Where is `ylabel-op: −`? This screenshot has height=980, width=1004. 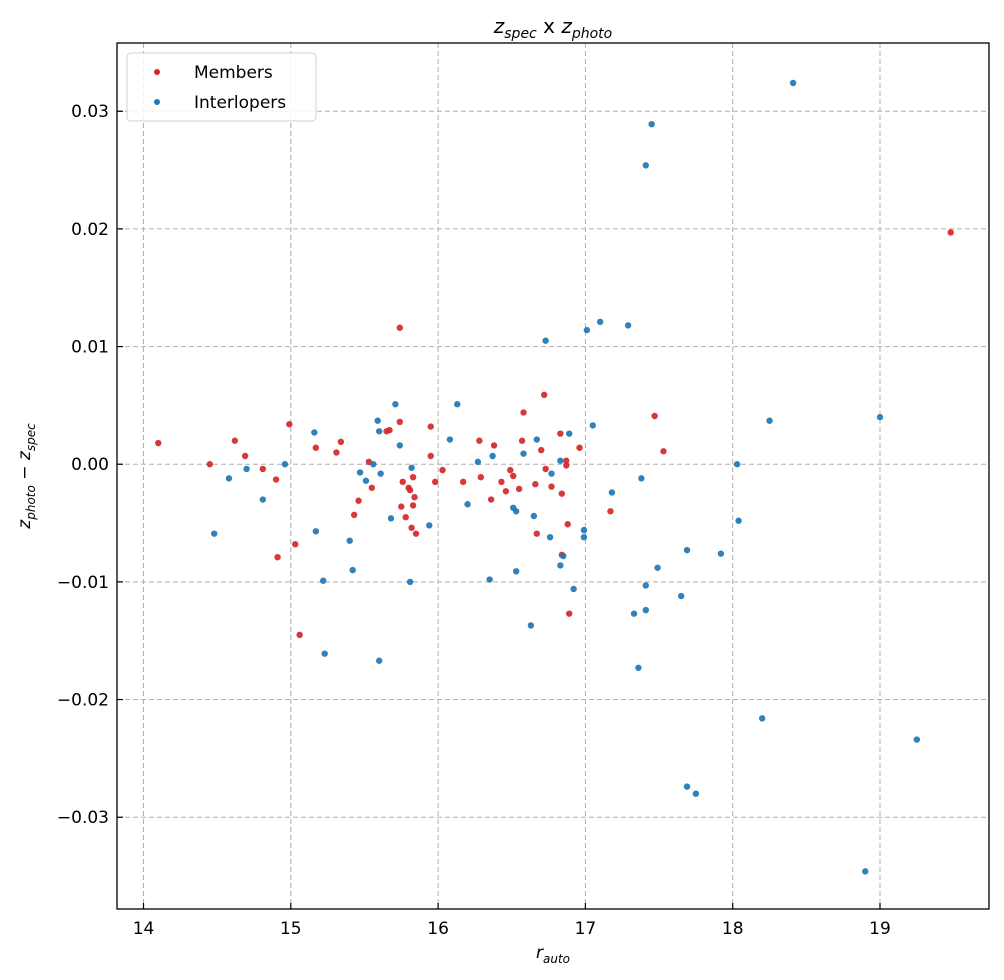 ylabel-op: − is located at coordinates (25, 472).